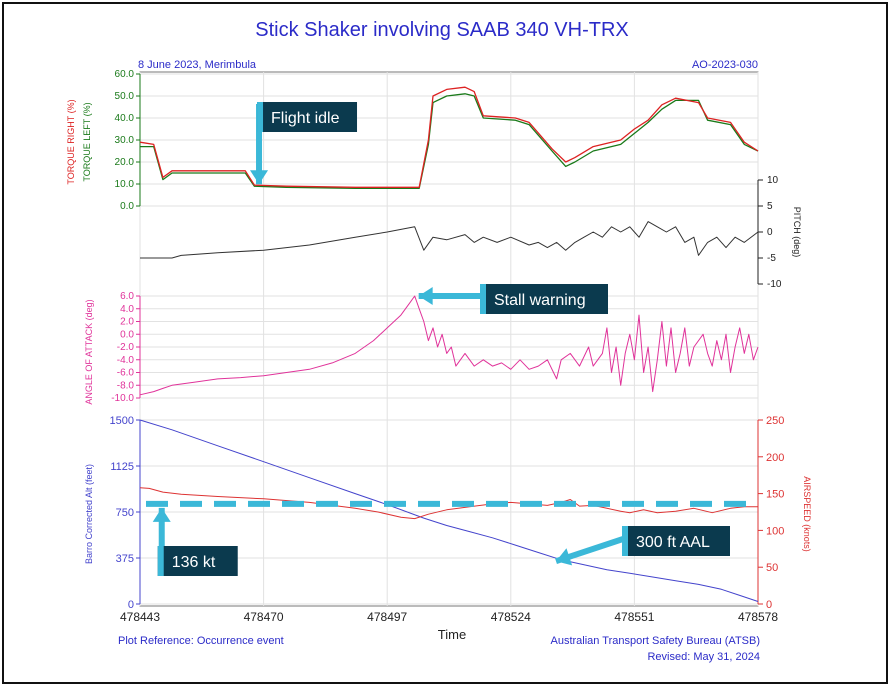  Describe the element at coordinates (673, 542) in the screenshot. I see `aal-300-callout-label: 300 ft AAL` at that location.